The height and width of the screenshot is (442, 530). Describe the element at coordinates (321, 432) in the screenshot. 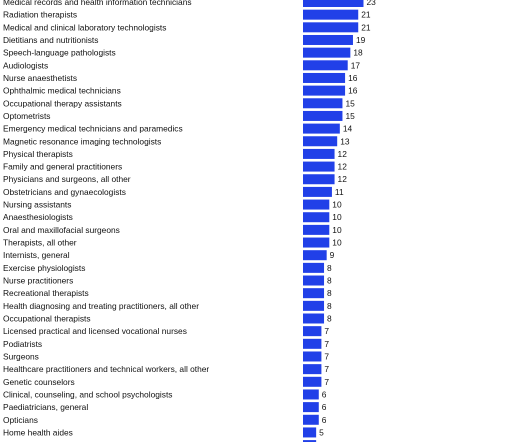

I see `value-label: 5` at that location.